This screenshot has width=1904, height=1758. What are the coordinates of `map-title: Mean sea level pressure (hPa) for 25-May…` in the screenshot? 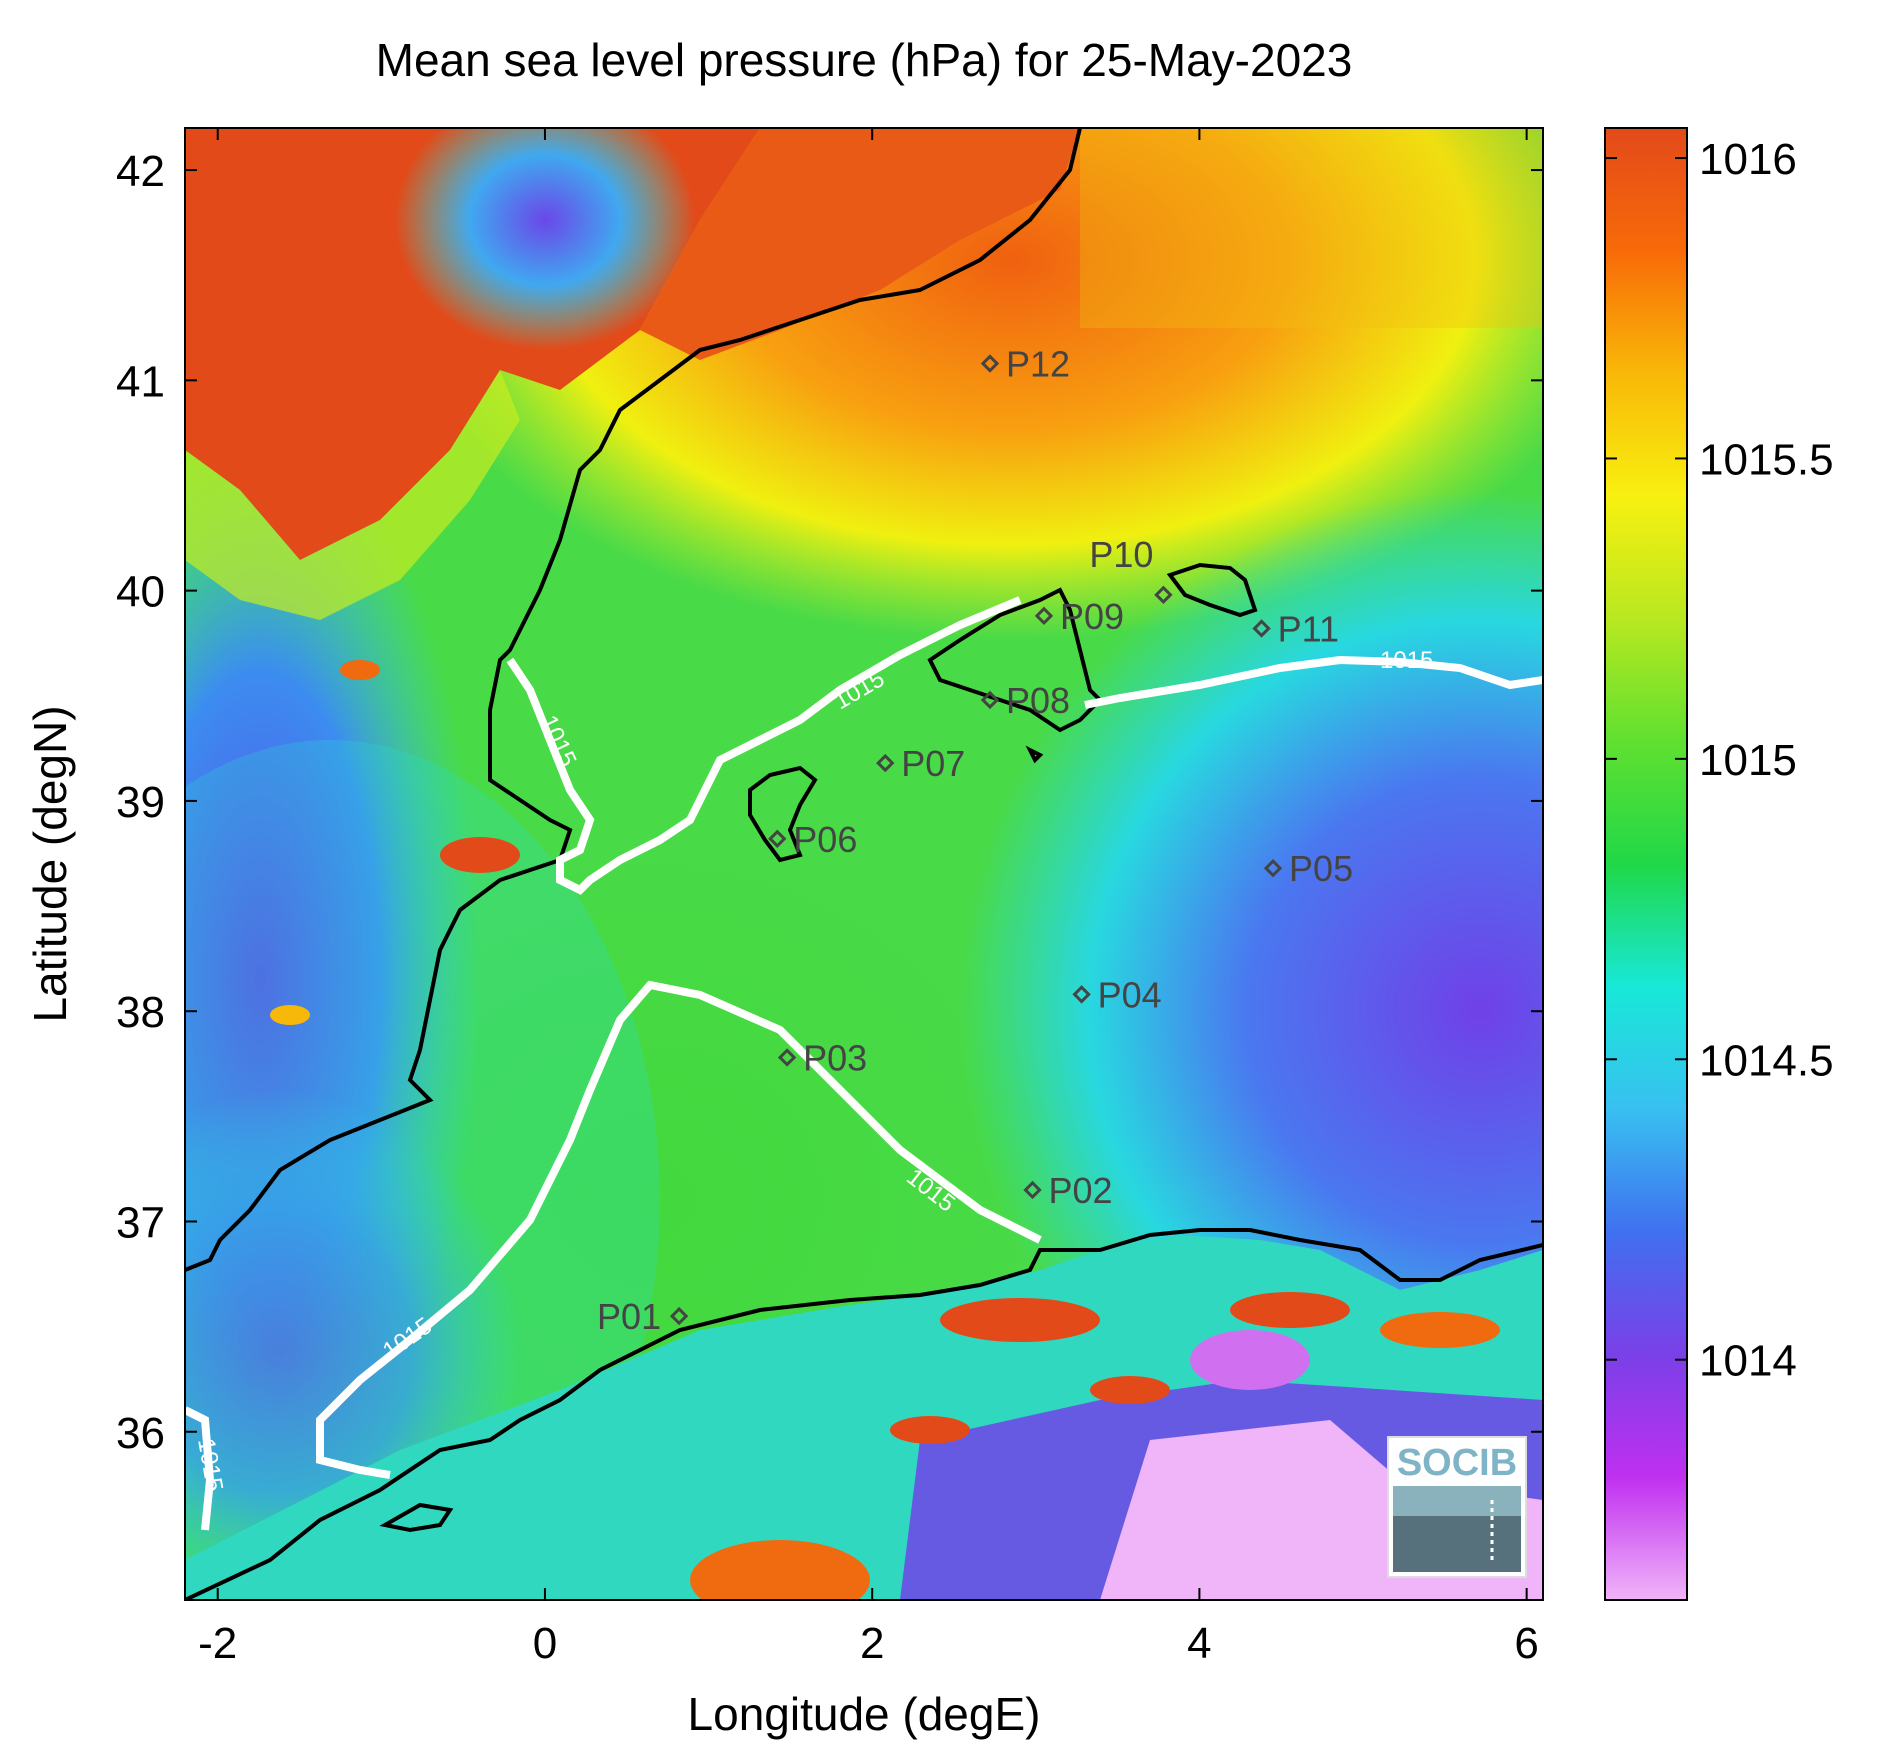 It's located at (864, 60).